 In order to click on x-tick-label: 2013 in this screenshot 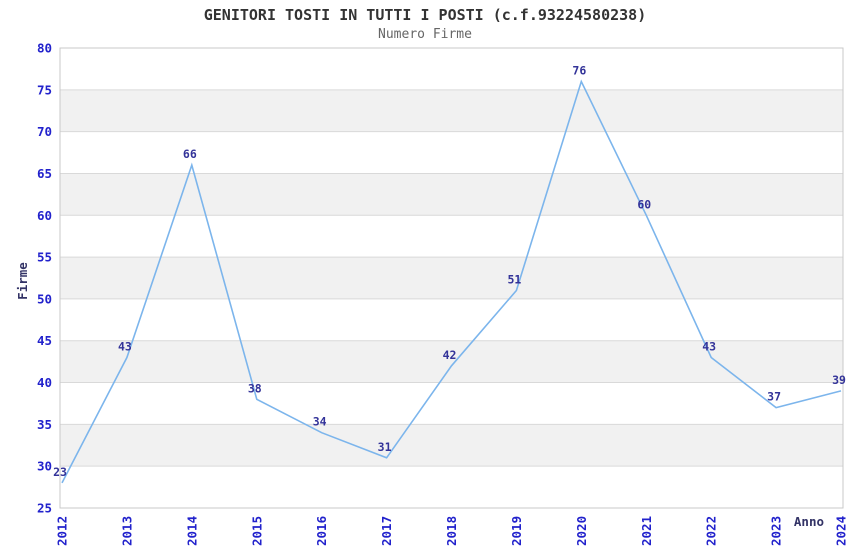, I will do `click(126, 531)`.